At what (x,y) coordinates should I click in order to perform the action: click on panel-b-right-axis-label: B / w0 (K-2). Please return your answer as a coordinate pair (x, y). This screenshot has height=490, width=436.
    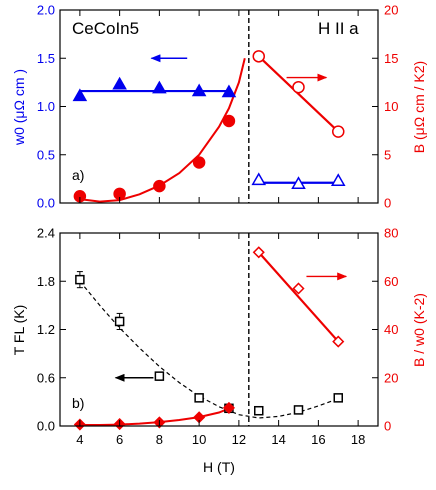
    Looking at the image, I should click on (419, 330).